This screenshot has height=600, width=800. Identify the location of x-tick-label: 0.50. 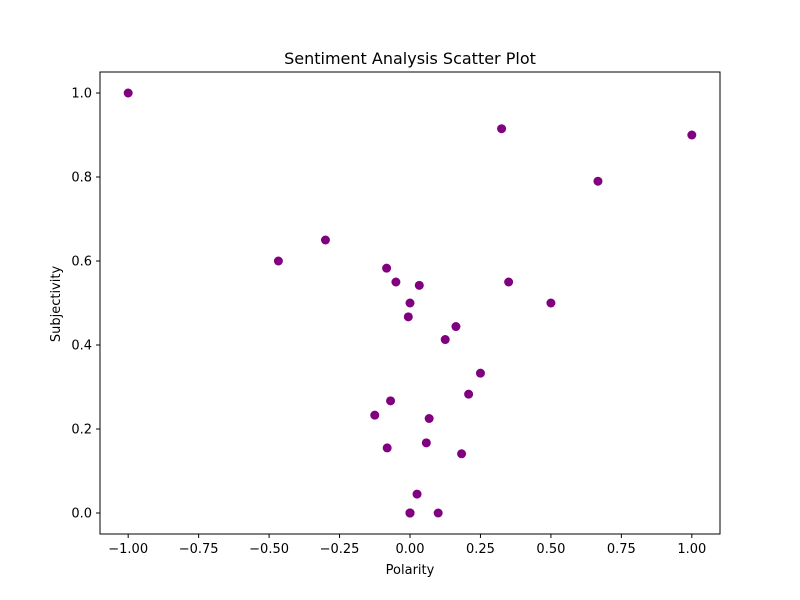
(550, 549).